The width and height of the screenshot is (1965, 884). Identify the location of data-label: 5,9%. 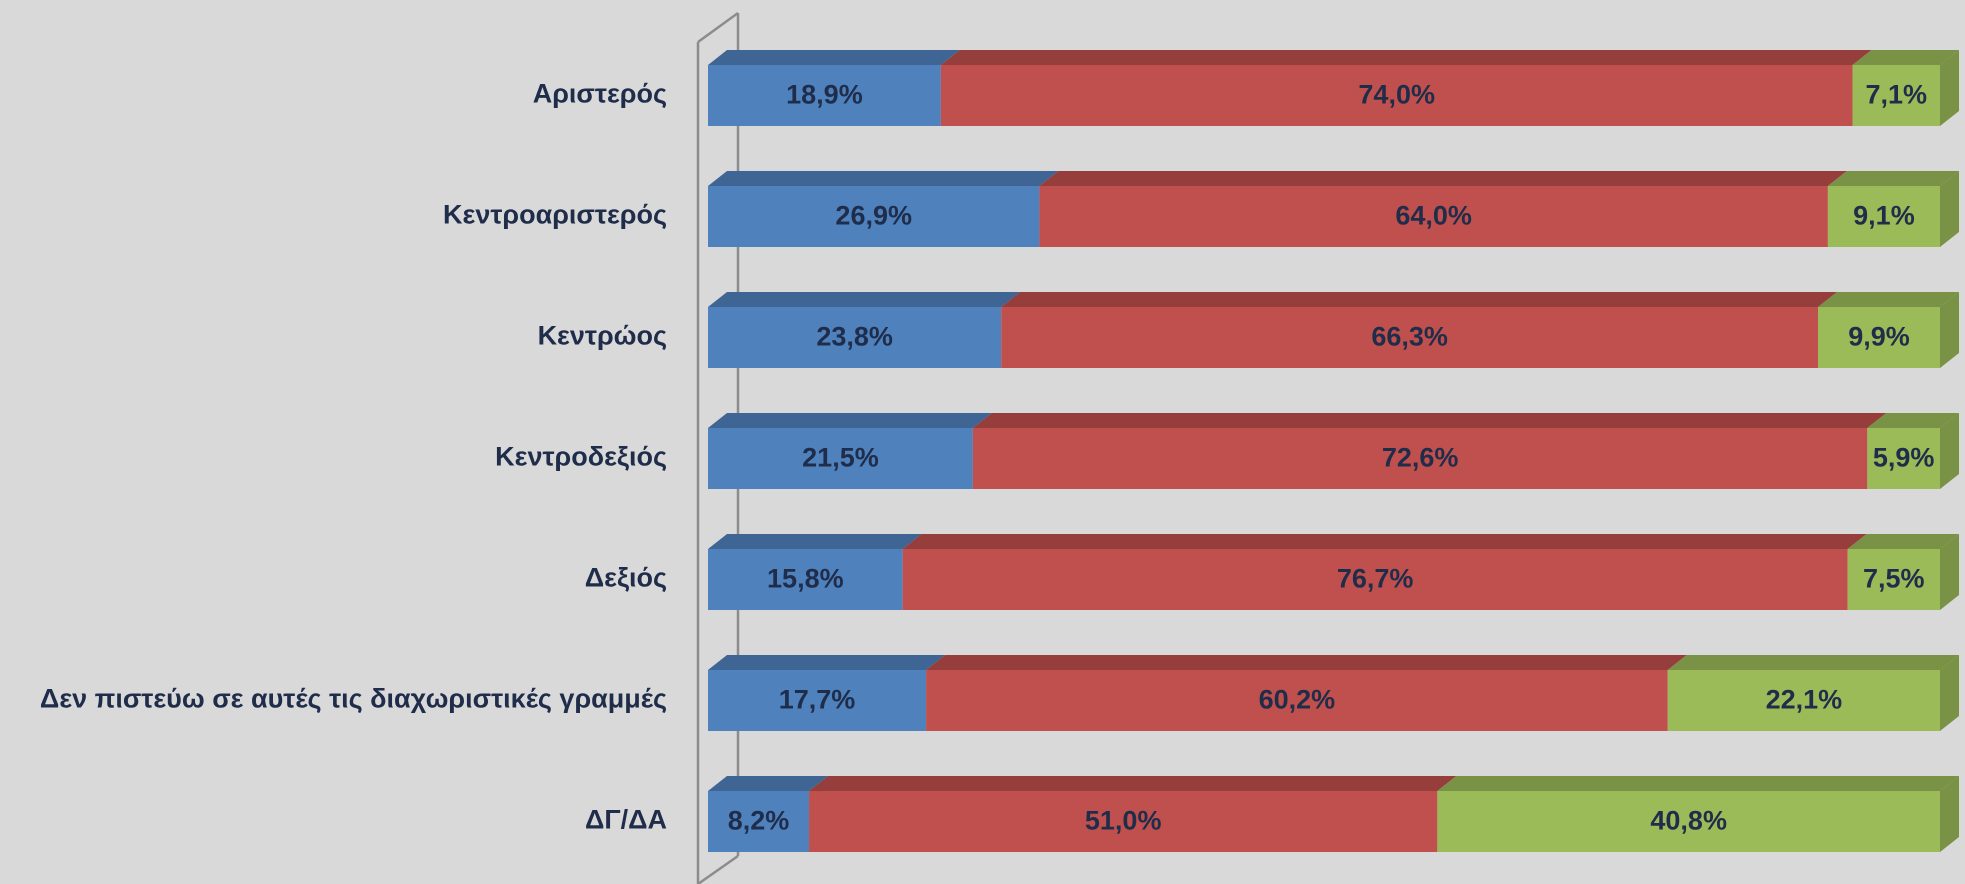
(1904, 458).